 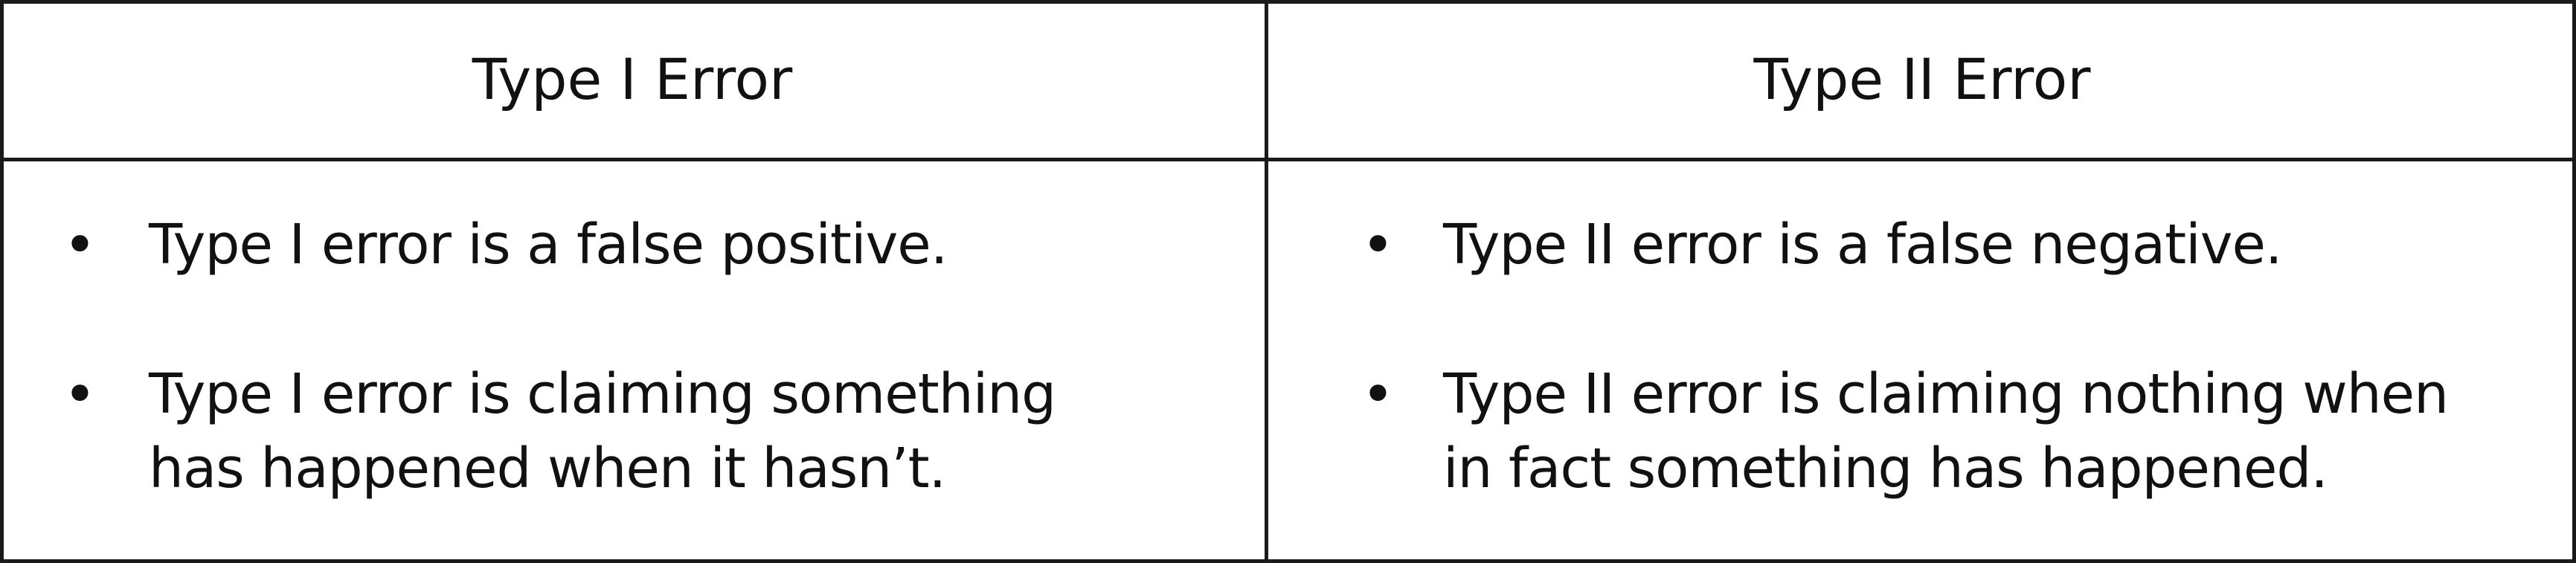 What do you see at coordinates (1288, 160) in the screenshot?
I see `header-divider` at bounding box center [1288, 160].